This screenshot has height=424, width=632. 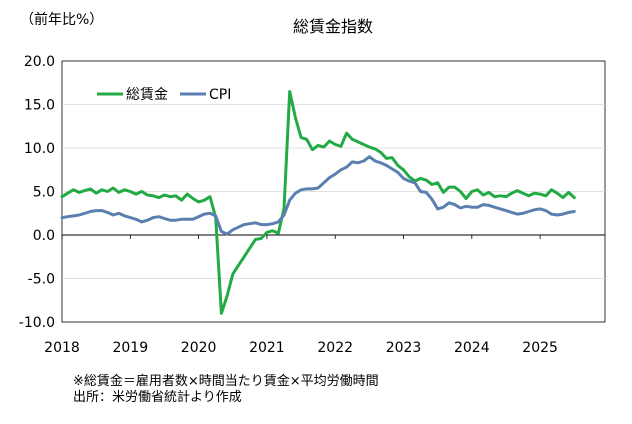 I want to click on y-tick-label: 0.0, so click(x=44, y=236).